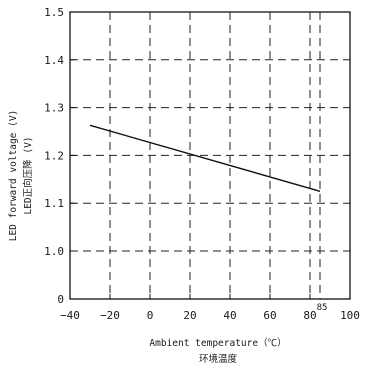  Describe the element at coordinates (189, 315) in the screenshot. I see `x-tick-label: 20` at that location.